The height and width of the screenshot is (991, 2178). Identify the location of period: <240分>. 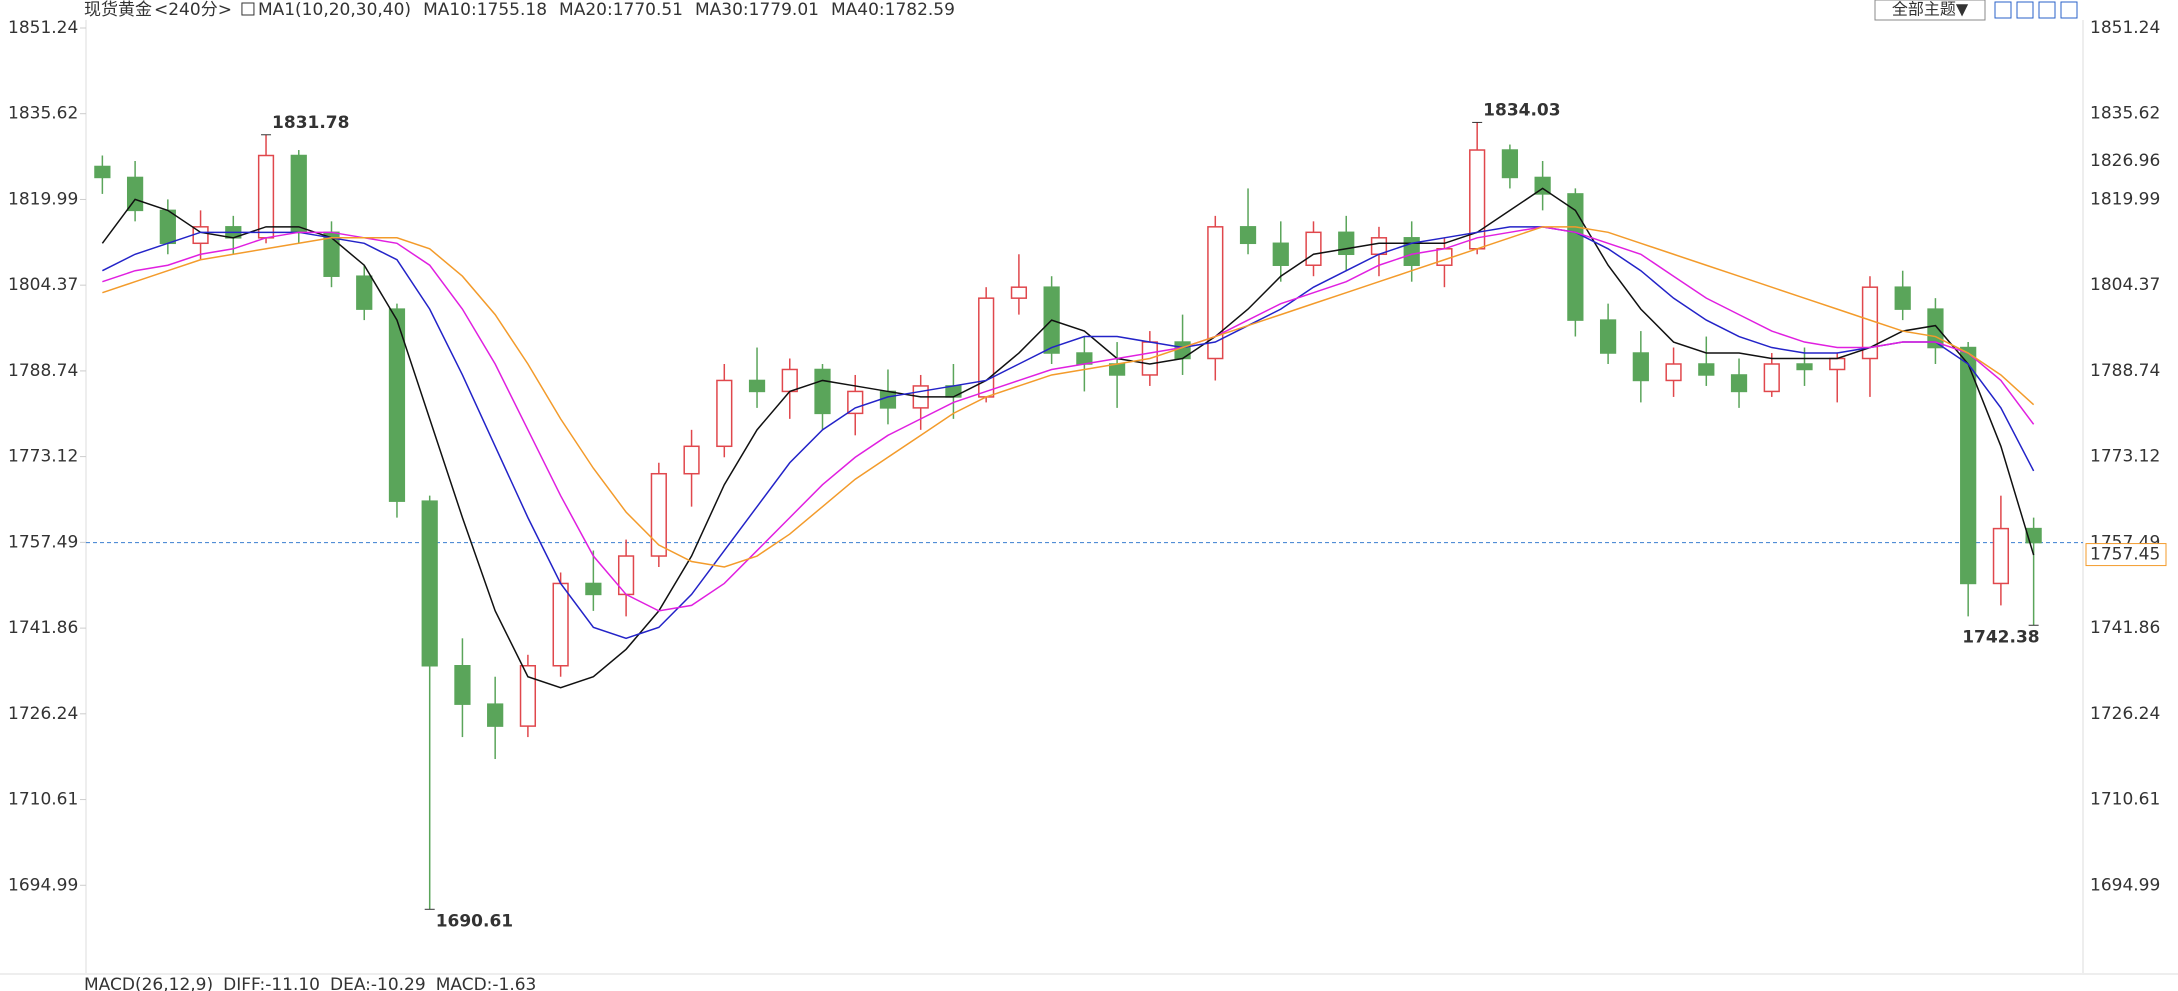
(193, 10).